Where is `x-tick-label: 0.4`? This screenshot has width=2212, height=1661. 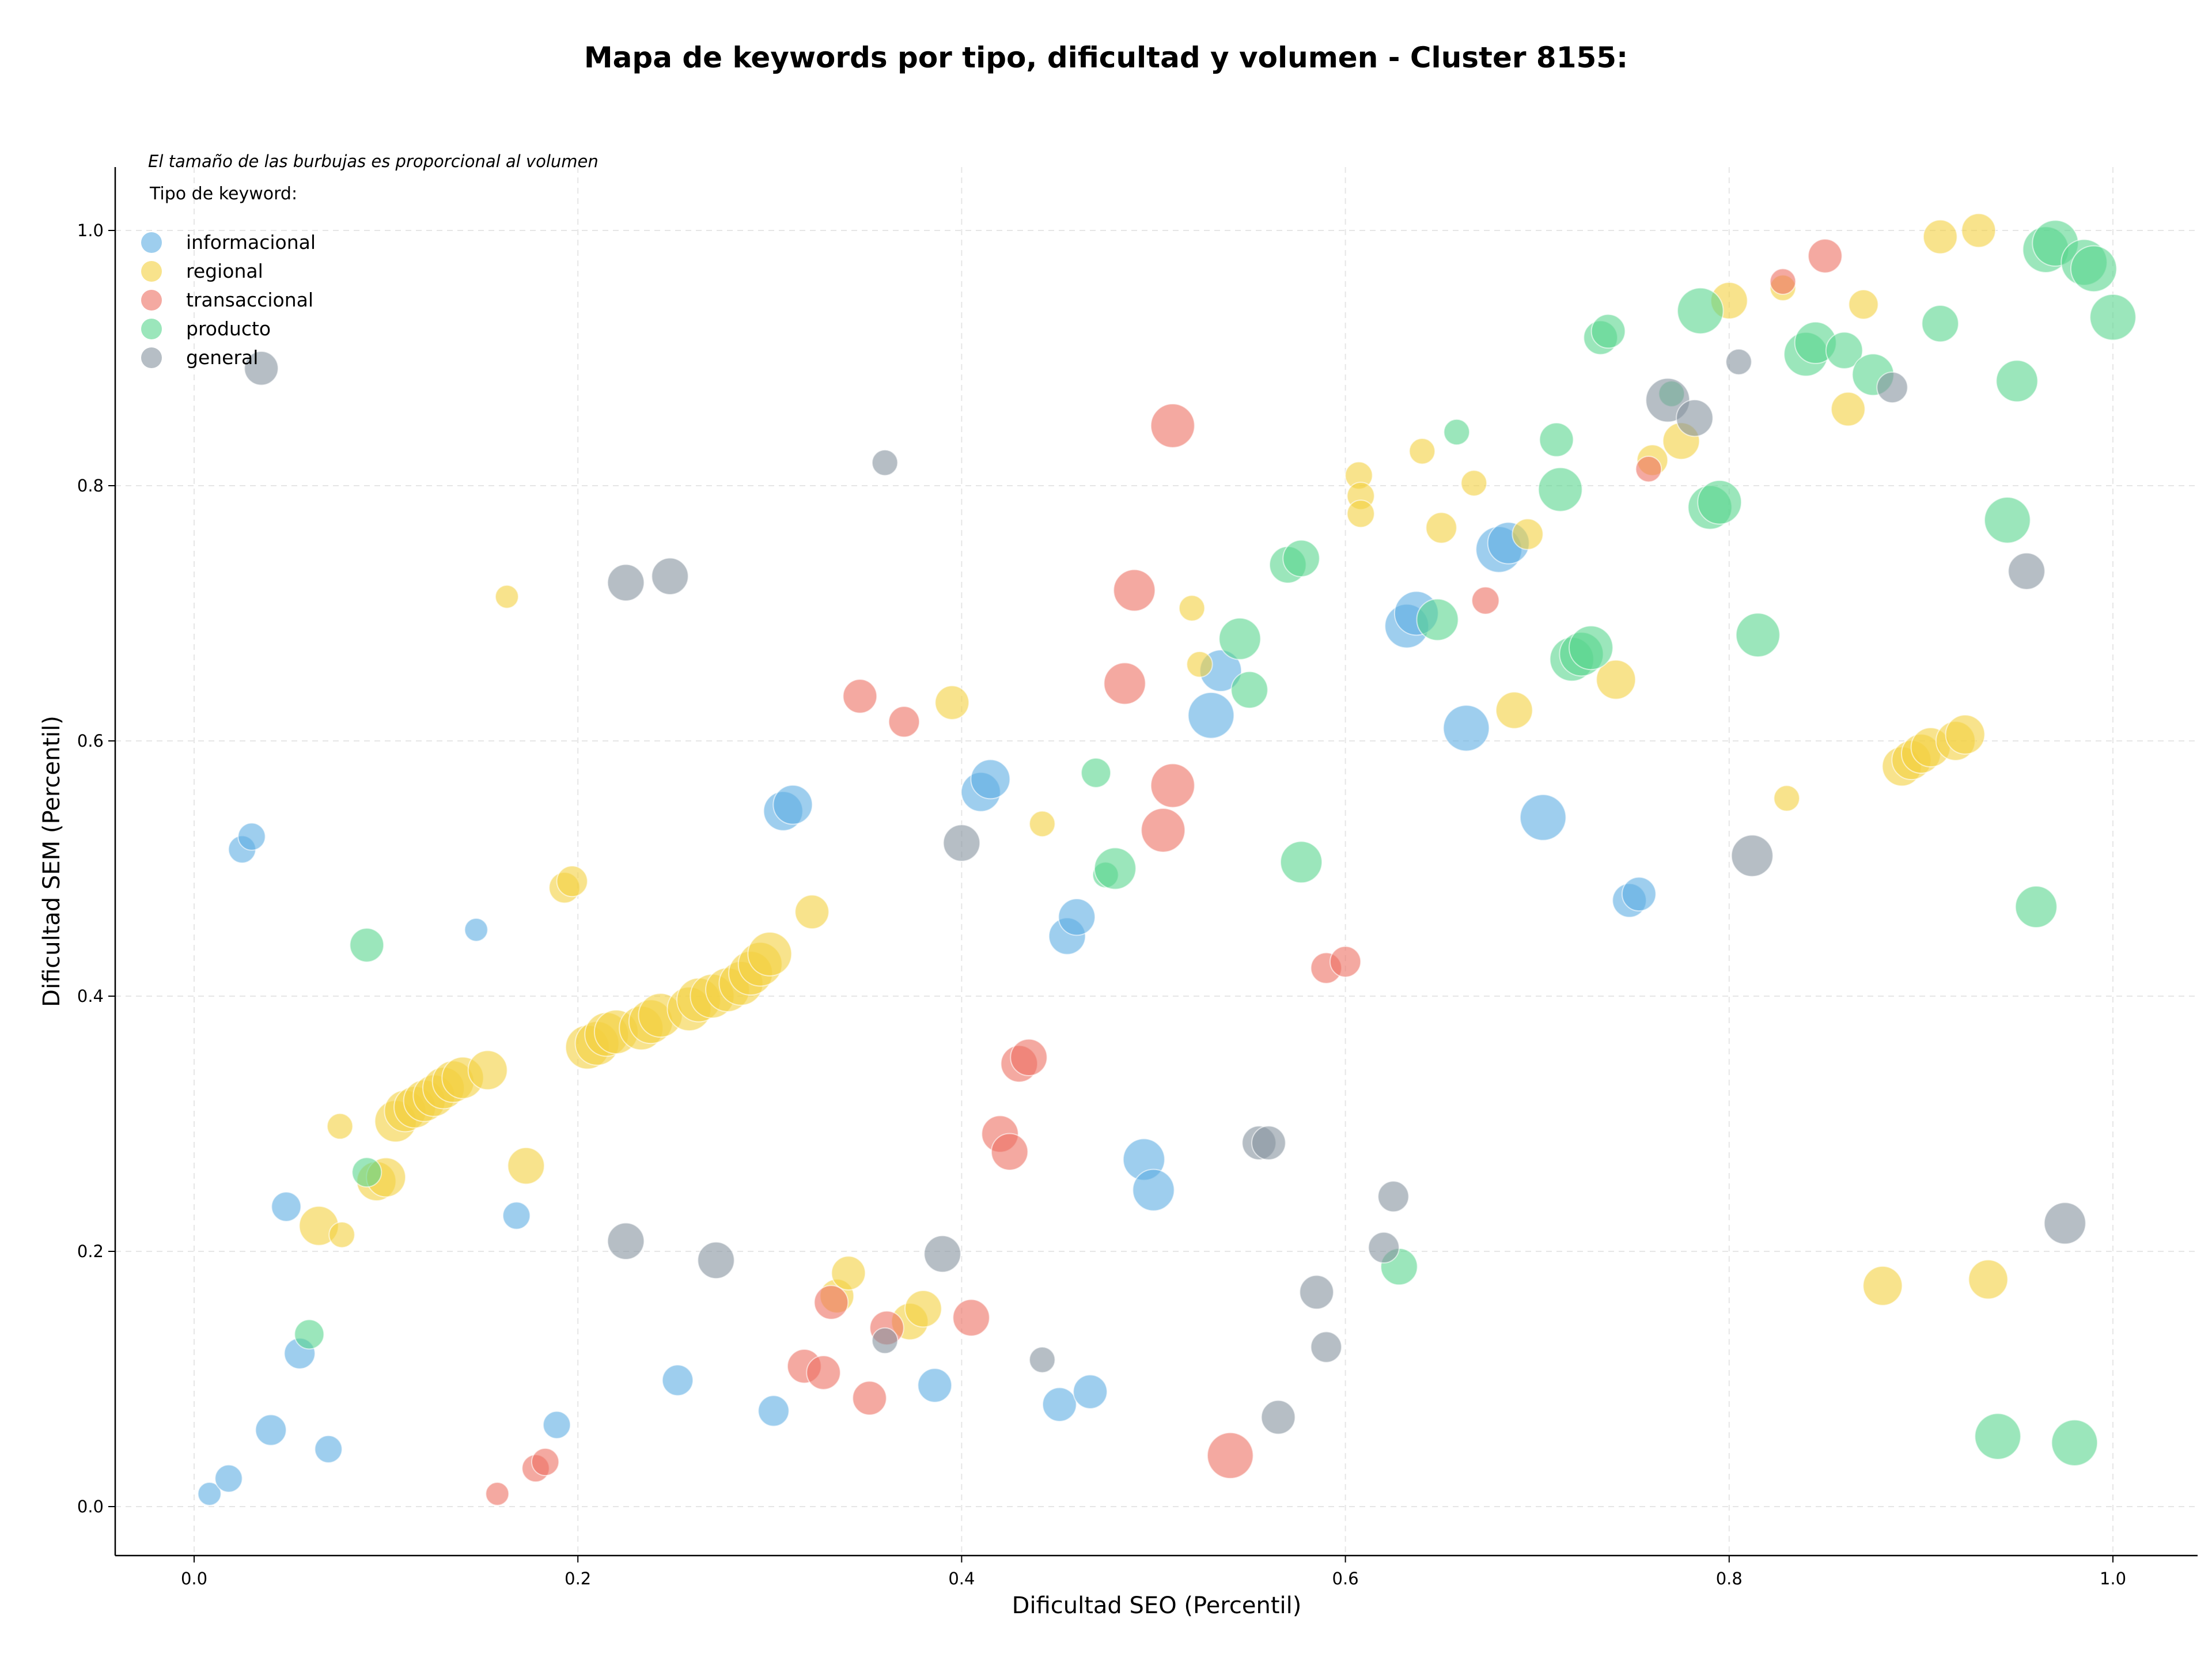 x-tick-label: 0.4 is located at coordinates (961, 1578).